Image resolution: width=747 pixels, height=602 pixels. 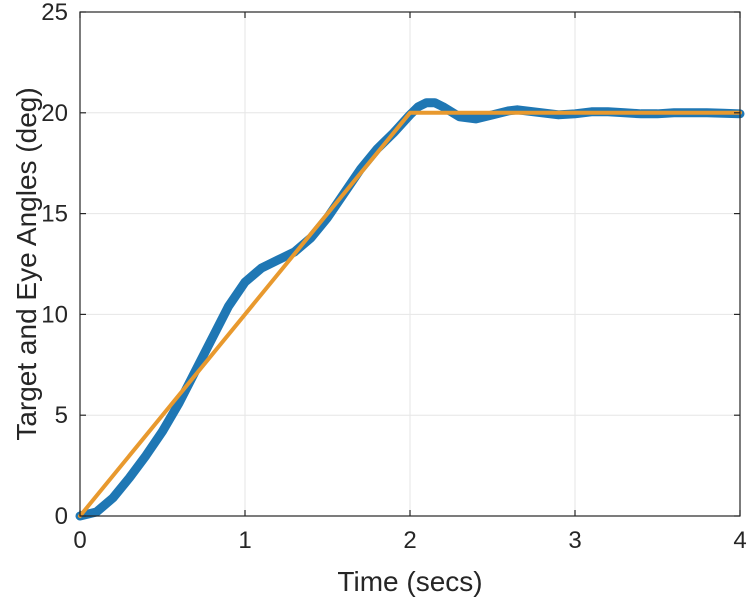 What do you see at coordinates (244, 540) in the screenshot?
I see `x-tick-label: 1` at bounding box center [244, 540].